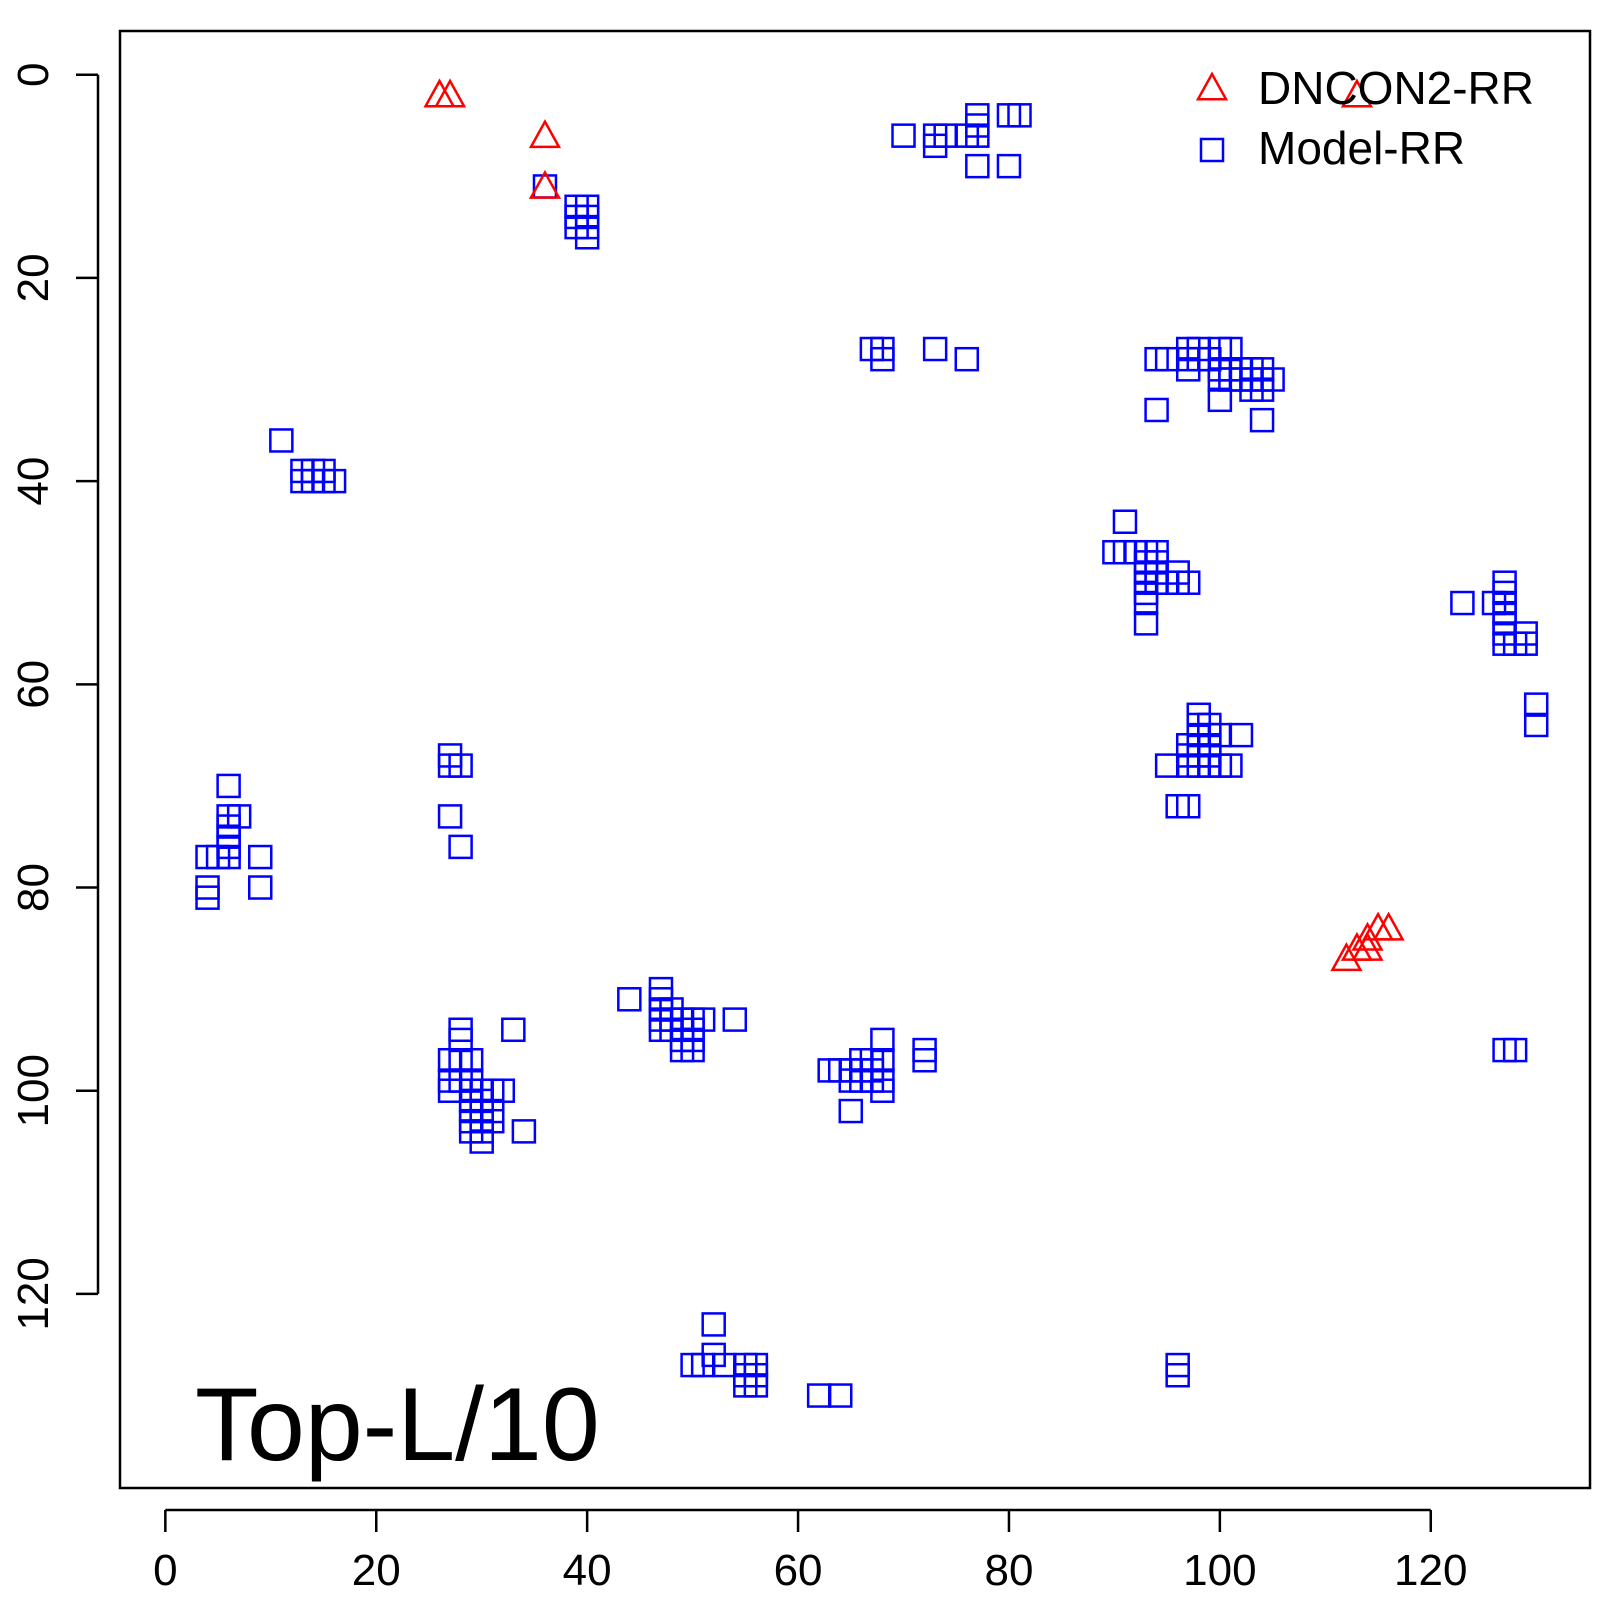  I want to click on x-tick-label: 60, so click(798, 1570).